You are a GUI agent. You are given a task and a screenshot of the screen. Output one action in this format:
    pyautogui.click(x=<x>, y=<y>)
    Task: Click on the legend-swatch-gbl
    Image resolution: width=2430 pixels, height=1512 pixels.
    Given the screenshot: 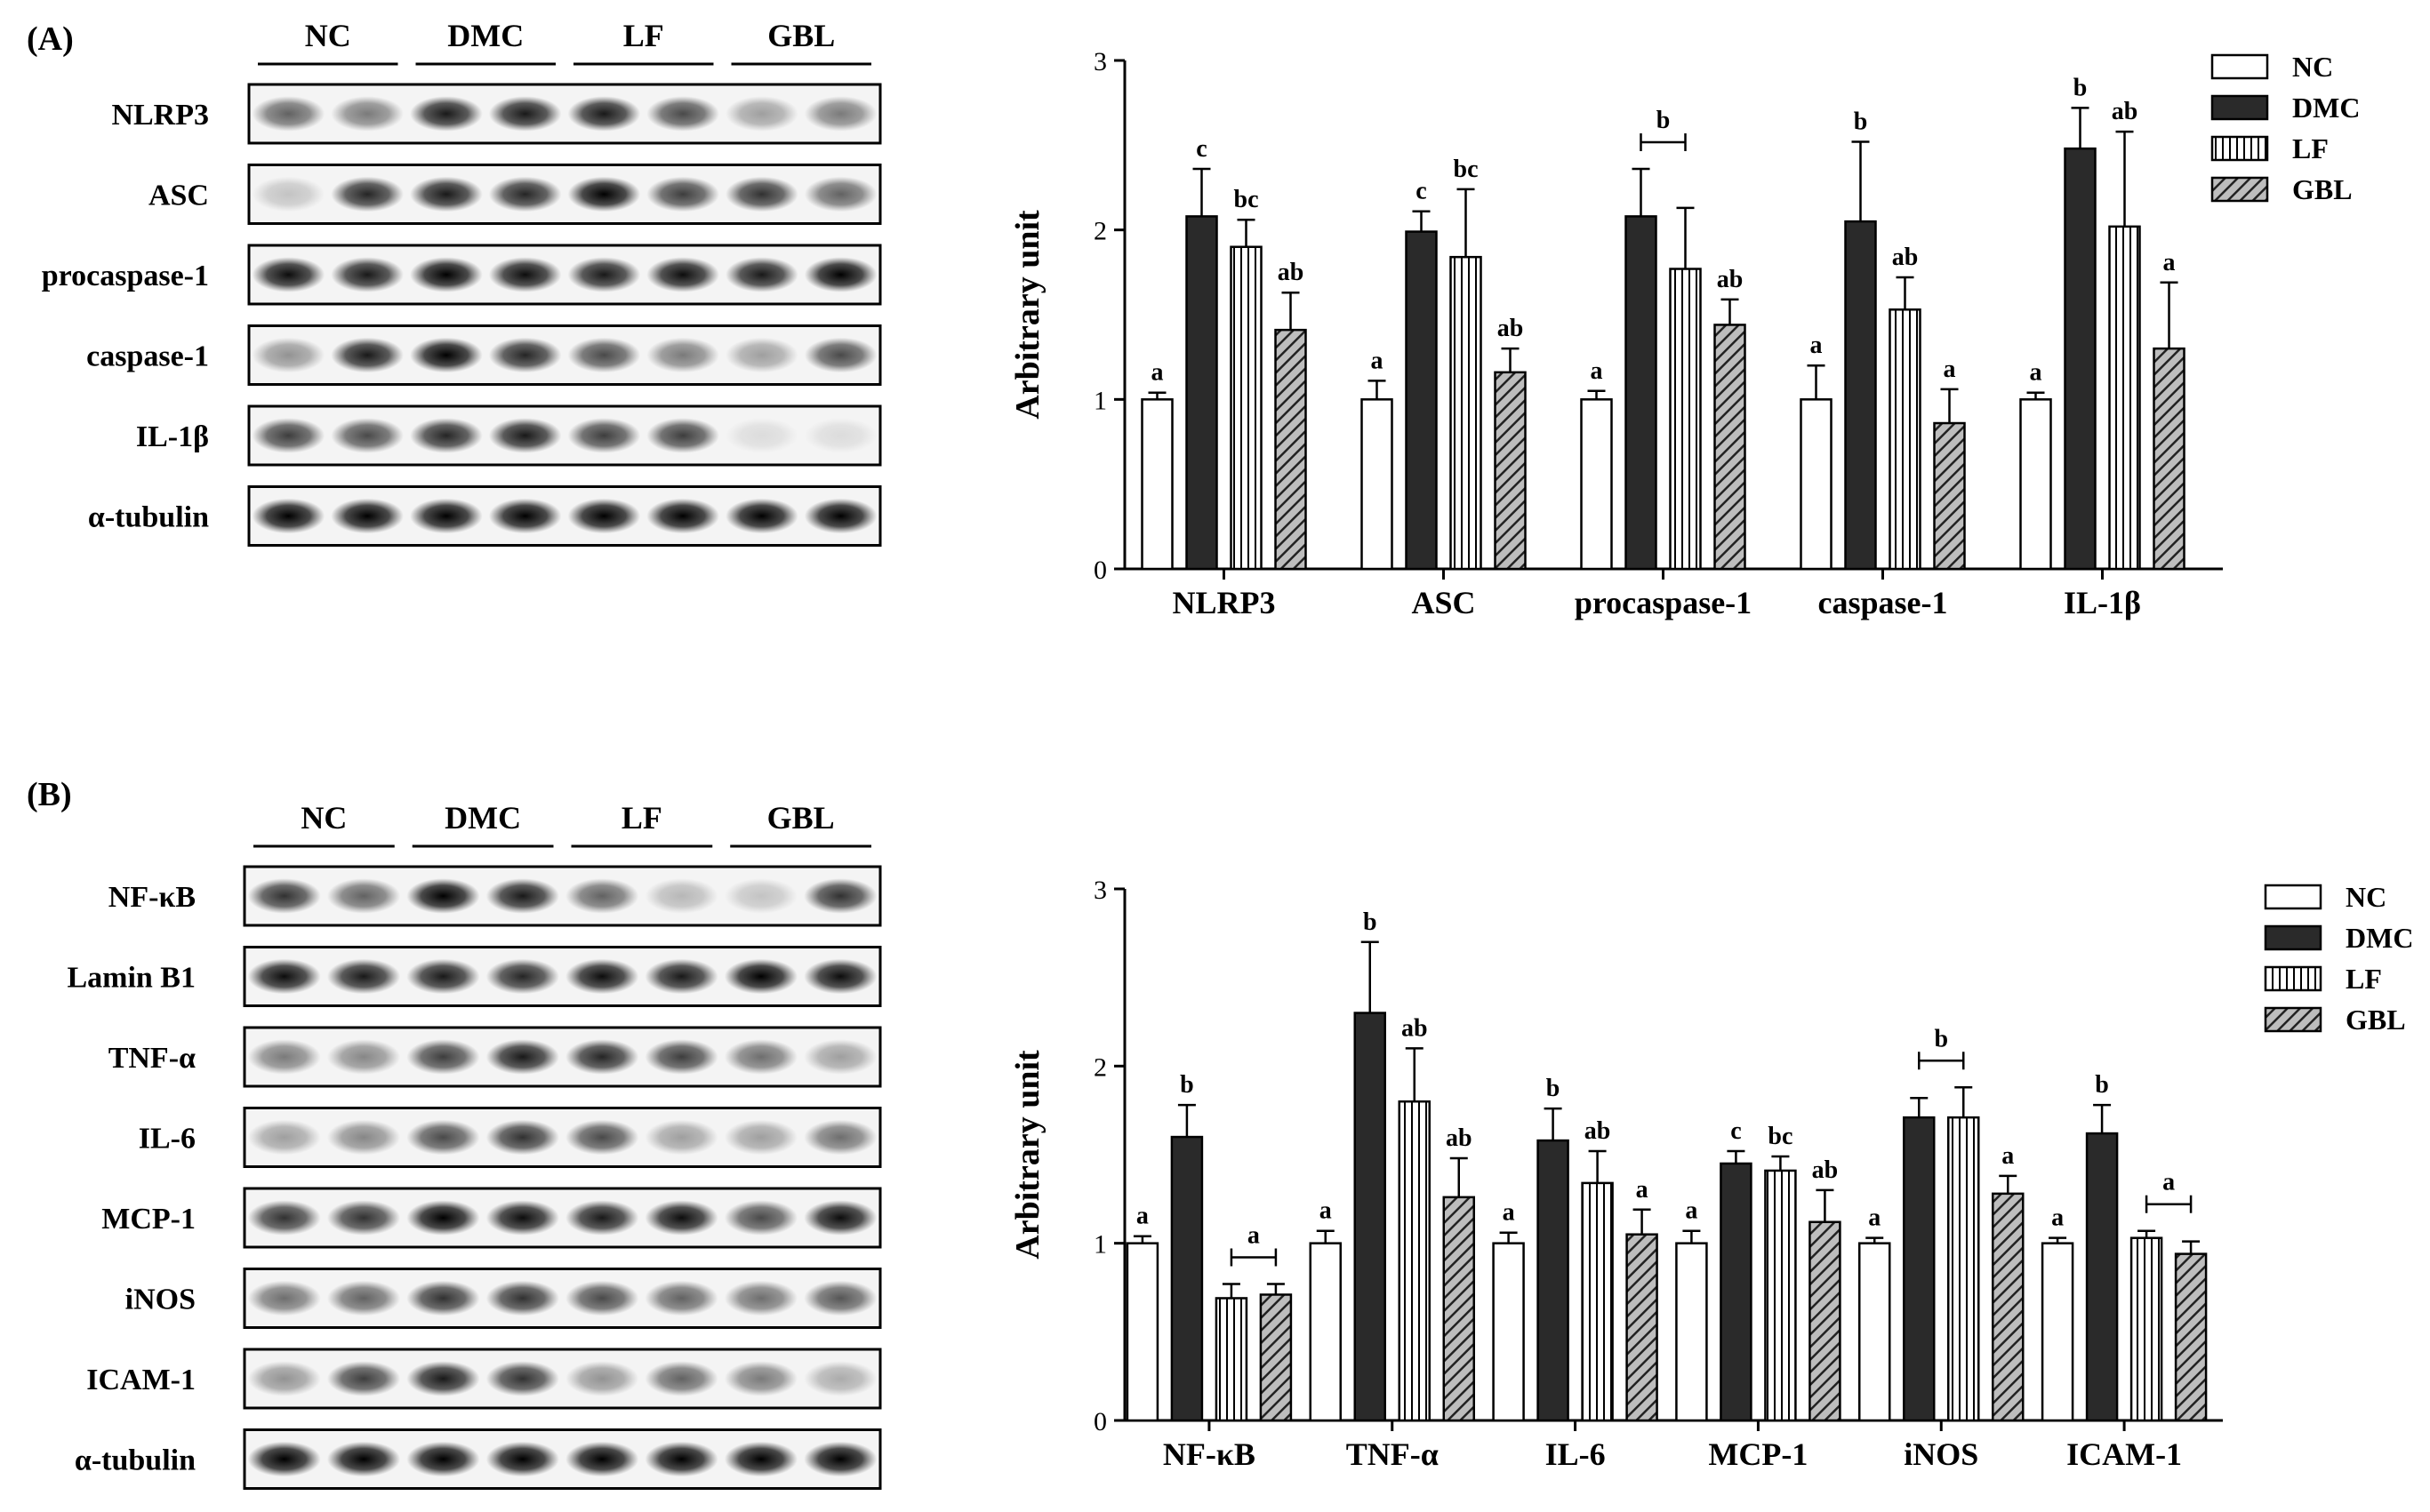 What is the action you would take?
    pyautogui.click(x=2239, y=189)
    